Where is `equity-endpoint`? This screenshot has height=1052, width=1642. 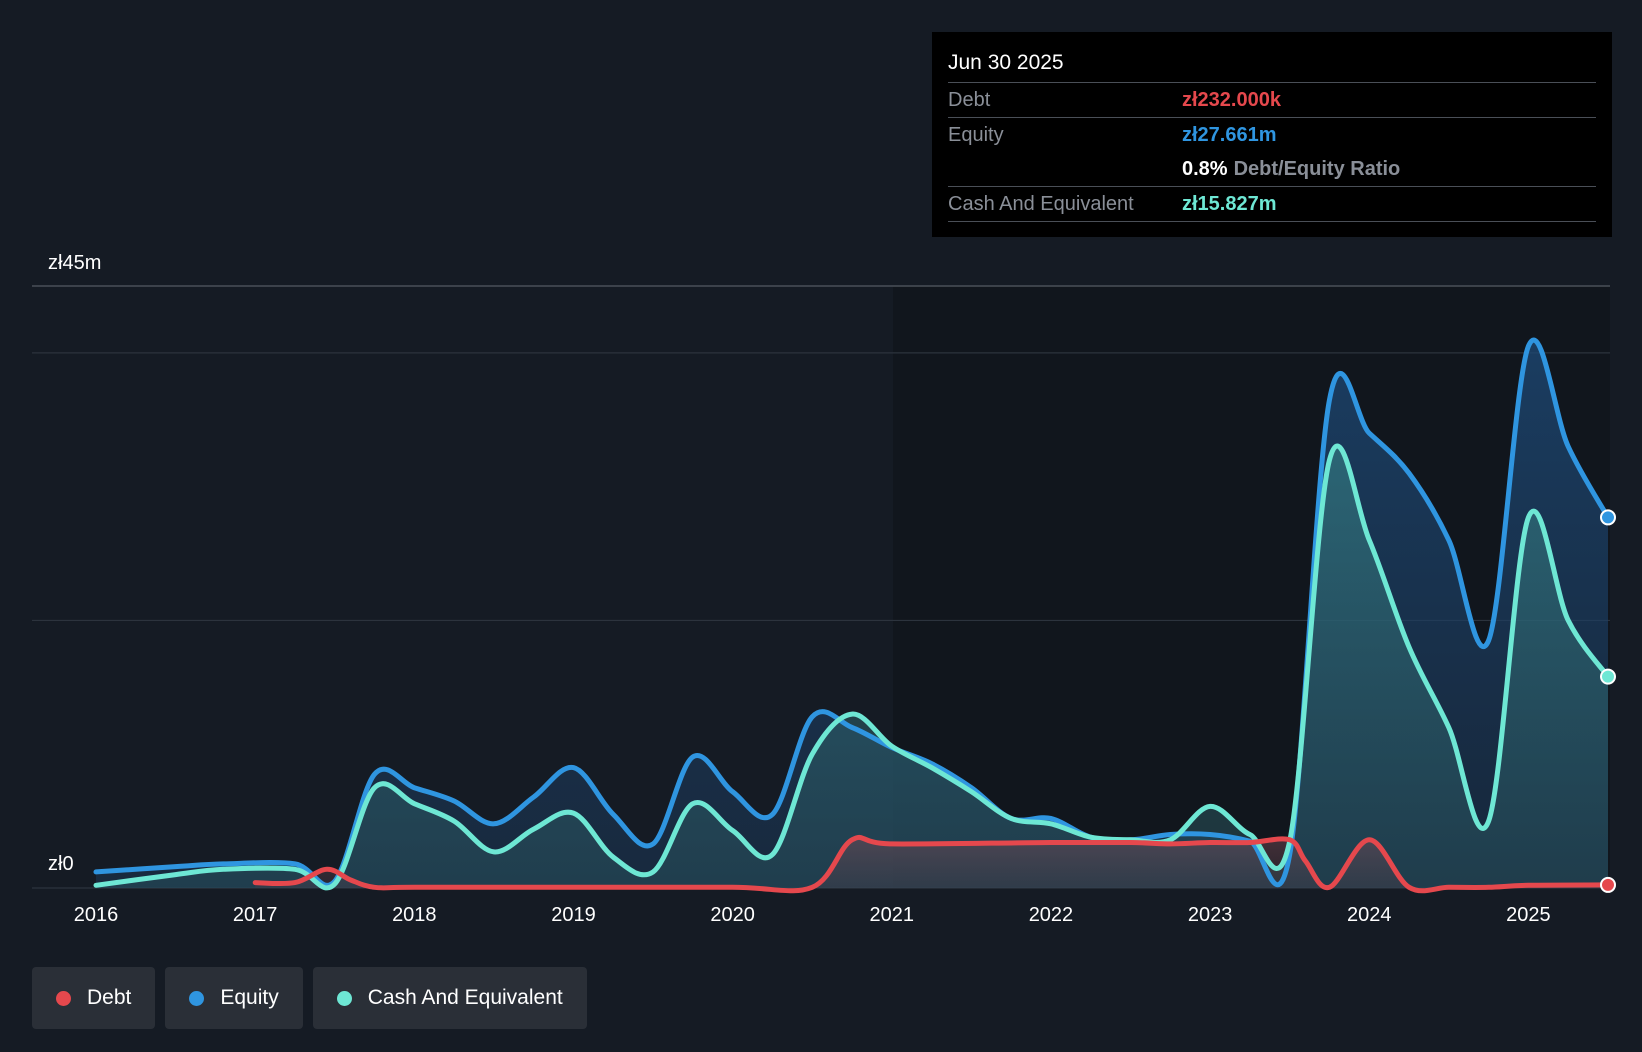
equity-endpoint is located at coordinates (1608, 517).